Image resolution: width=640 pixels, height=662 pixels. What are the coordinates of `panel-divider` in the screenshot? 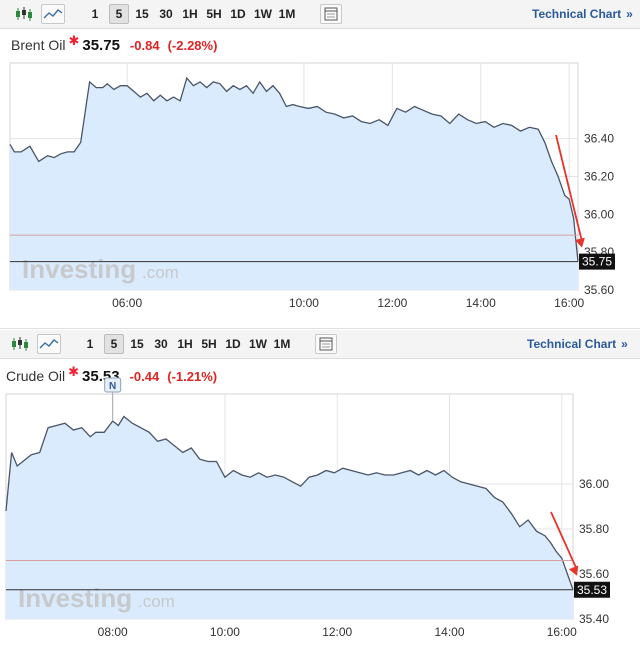 It's located at (320, 328).